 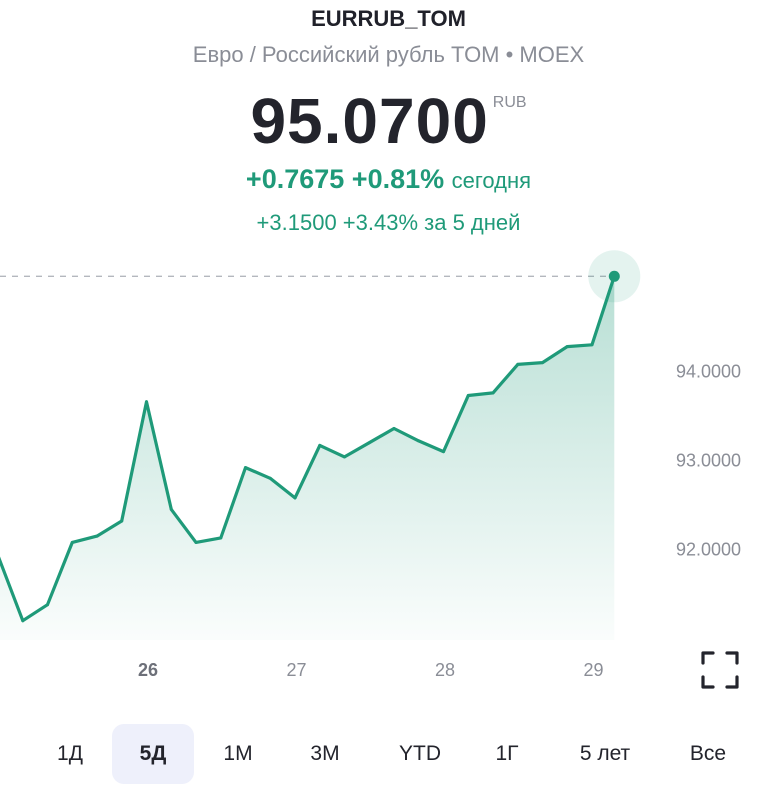 I want to click on currency-label: RUB, so click(x=509, y=102).